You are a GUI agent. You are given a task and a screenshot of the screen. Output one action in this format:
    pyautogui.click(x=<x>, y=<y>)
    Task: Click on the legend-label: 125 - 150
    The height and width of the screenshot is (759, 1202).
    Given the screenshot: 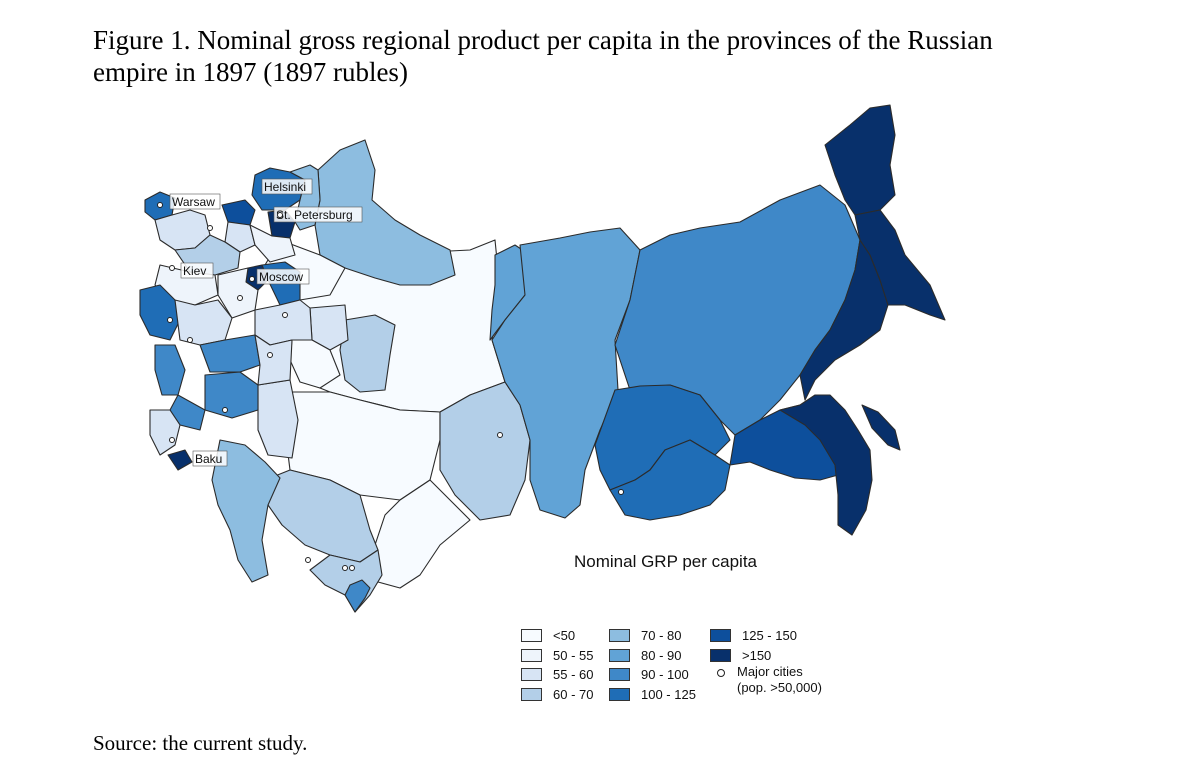 What is the action you would take?
    pyautogui.click(x=769, y=635)
    